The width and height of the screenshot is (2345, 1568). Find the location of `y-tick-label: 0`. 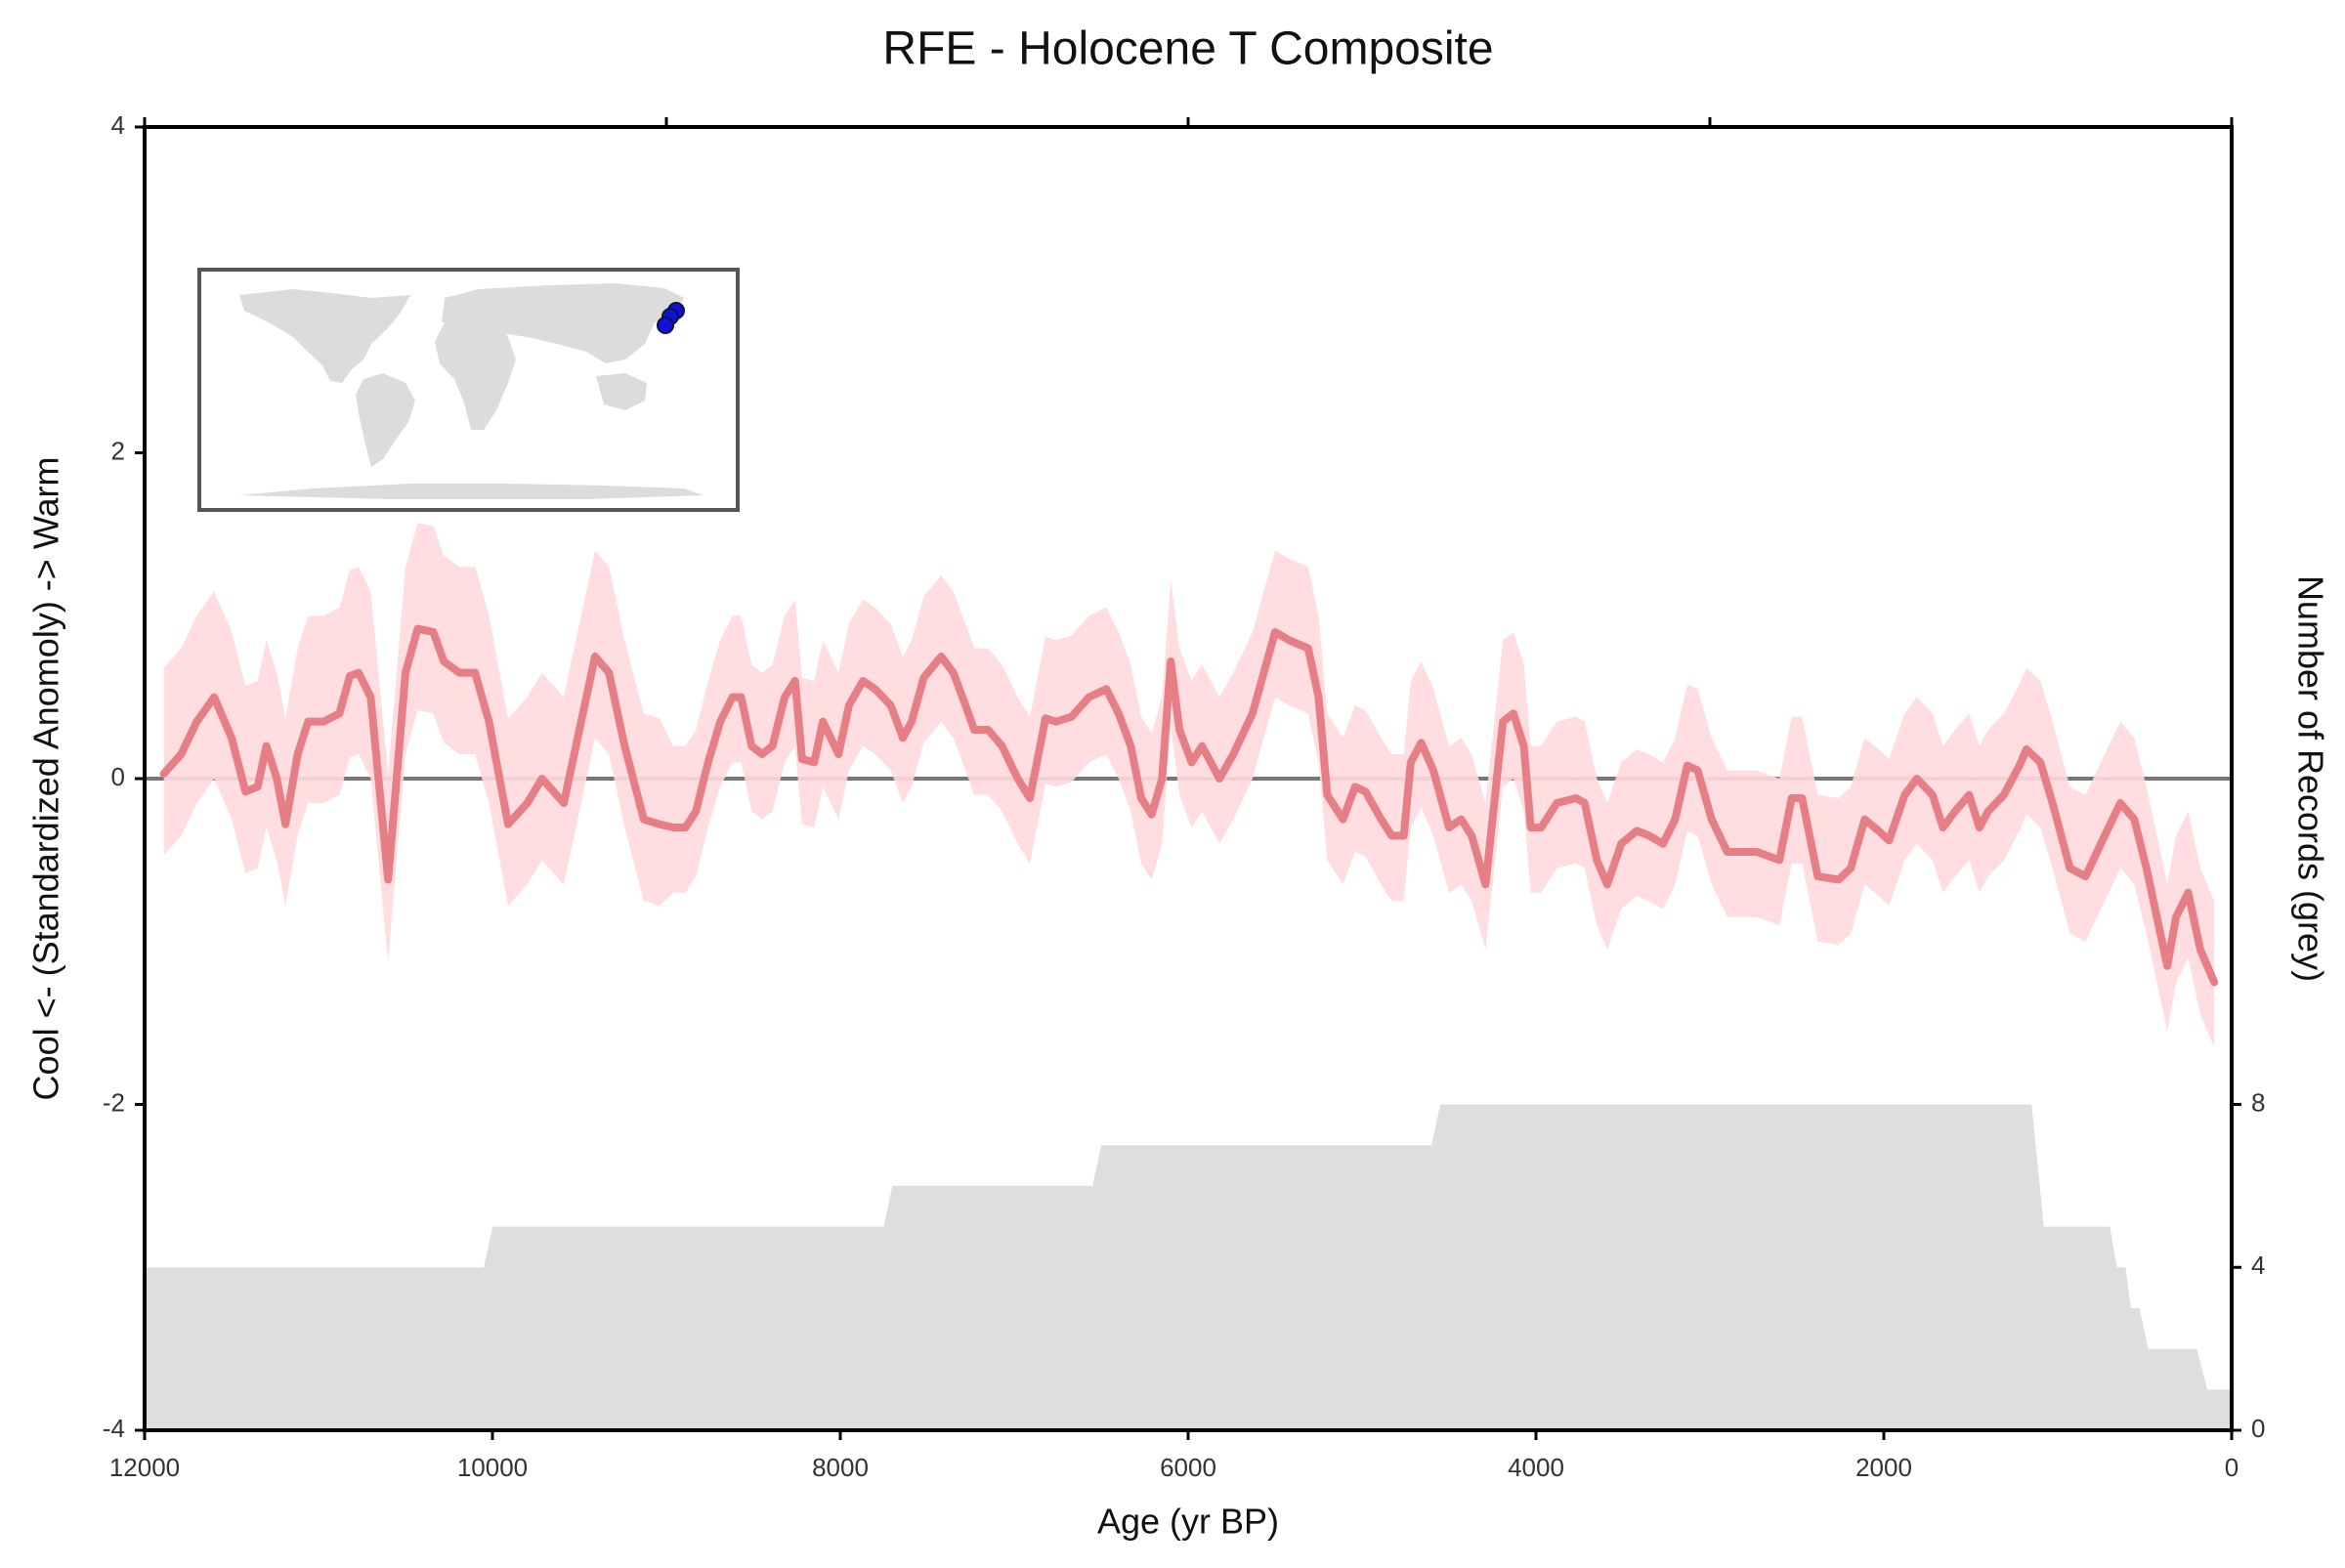

y-tick-label: 0 is located at coordinates (118, 776).